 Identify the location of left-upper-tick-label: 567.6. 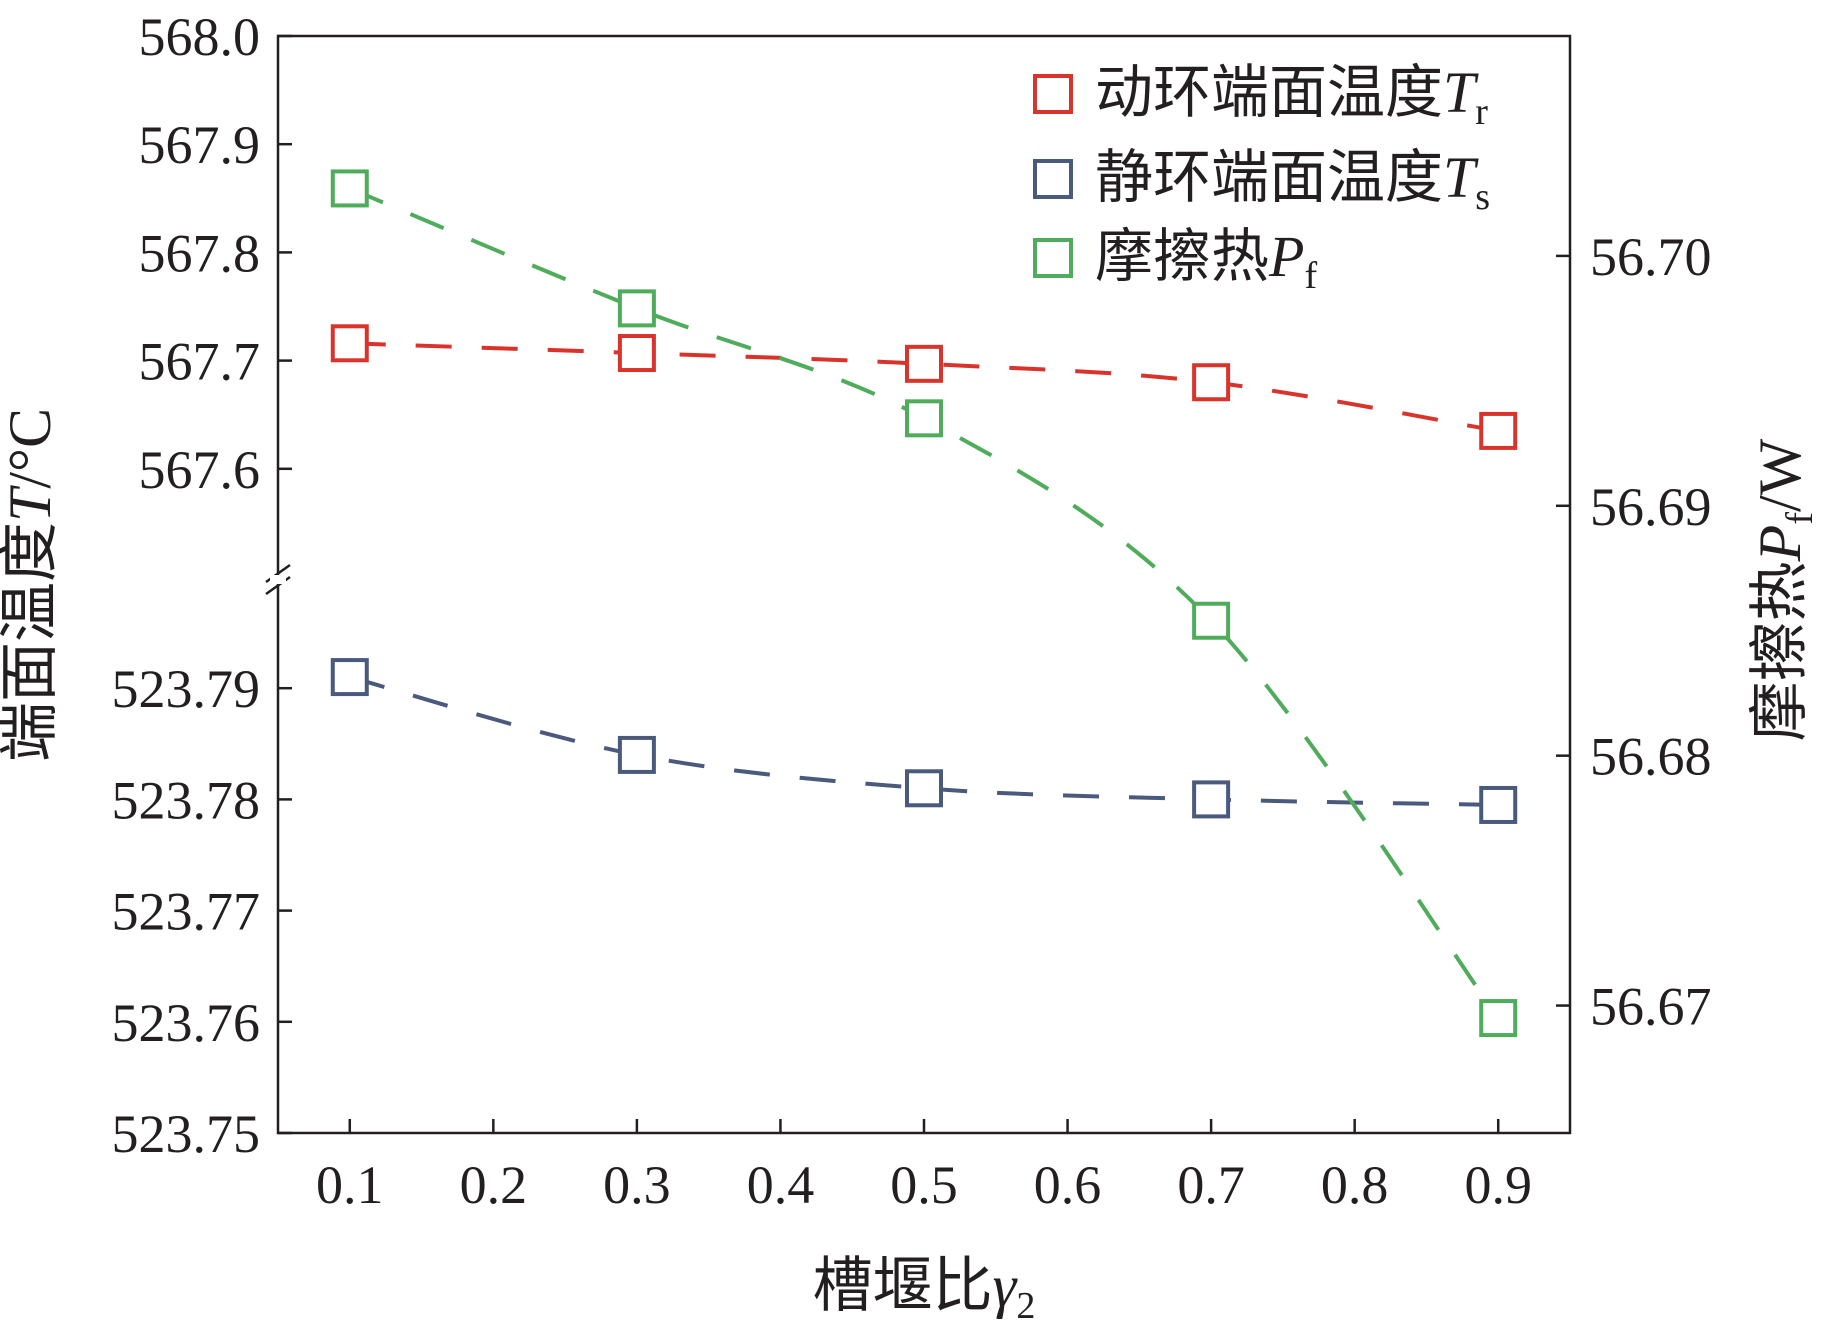
(200, 470).